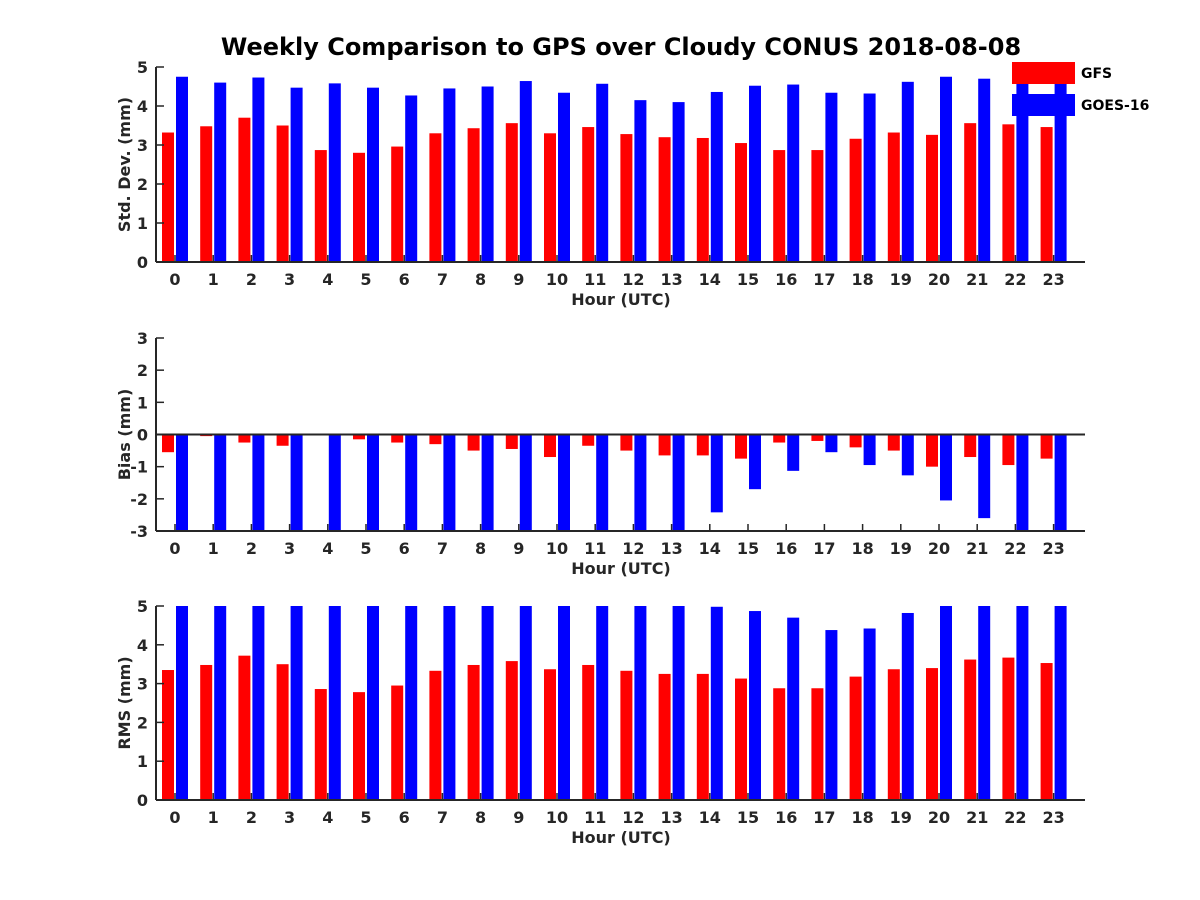  I want to click on y-tick-label: 0, so click(142, 435).